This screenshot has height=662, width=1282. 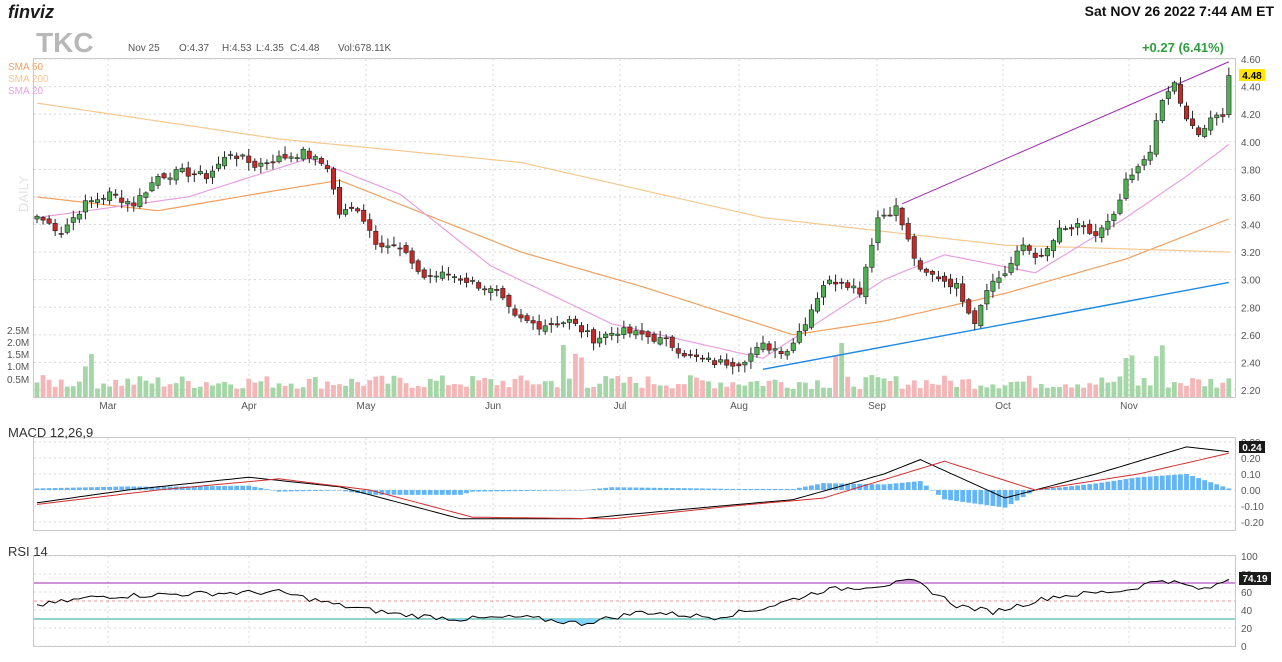 What do you see at coordinates (1251, 60) in the screenshot?
I see `price-tick-label: 4.60` at bounding box center [1251, 60].